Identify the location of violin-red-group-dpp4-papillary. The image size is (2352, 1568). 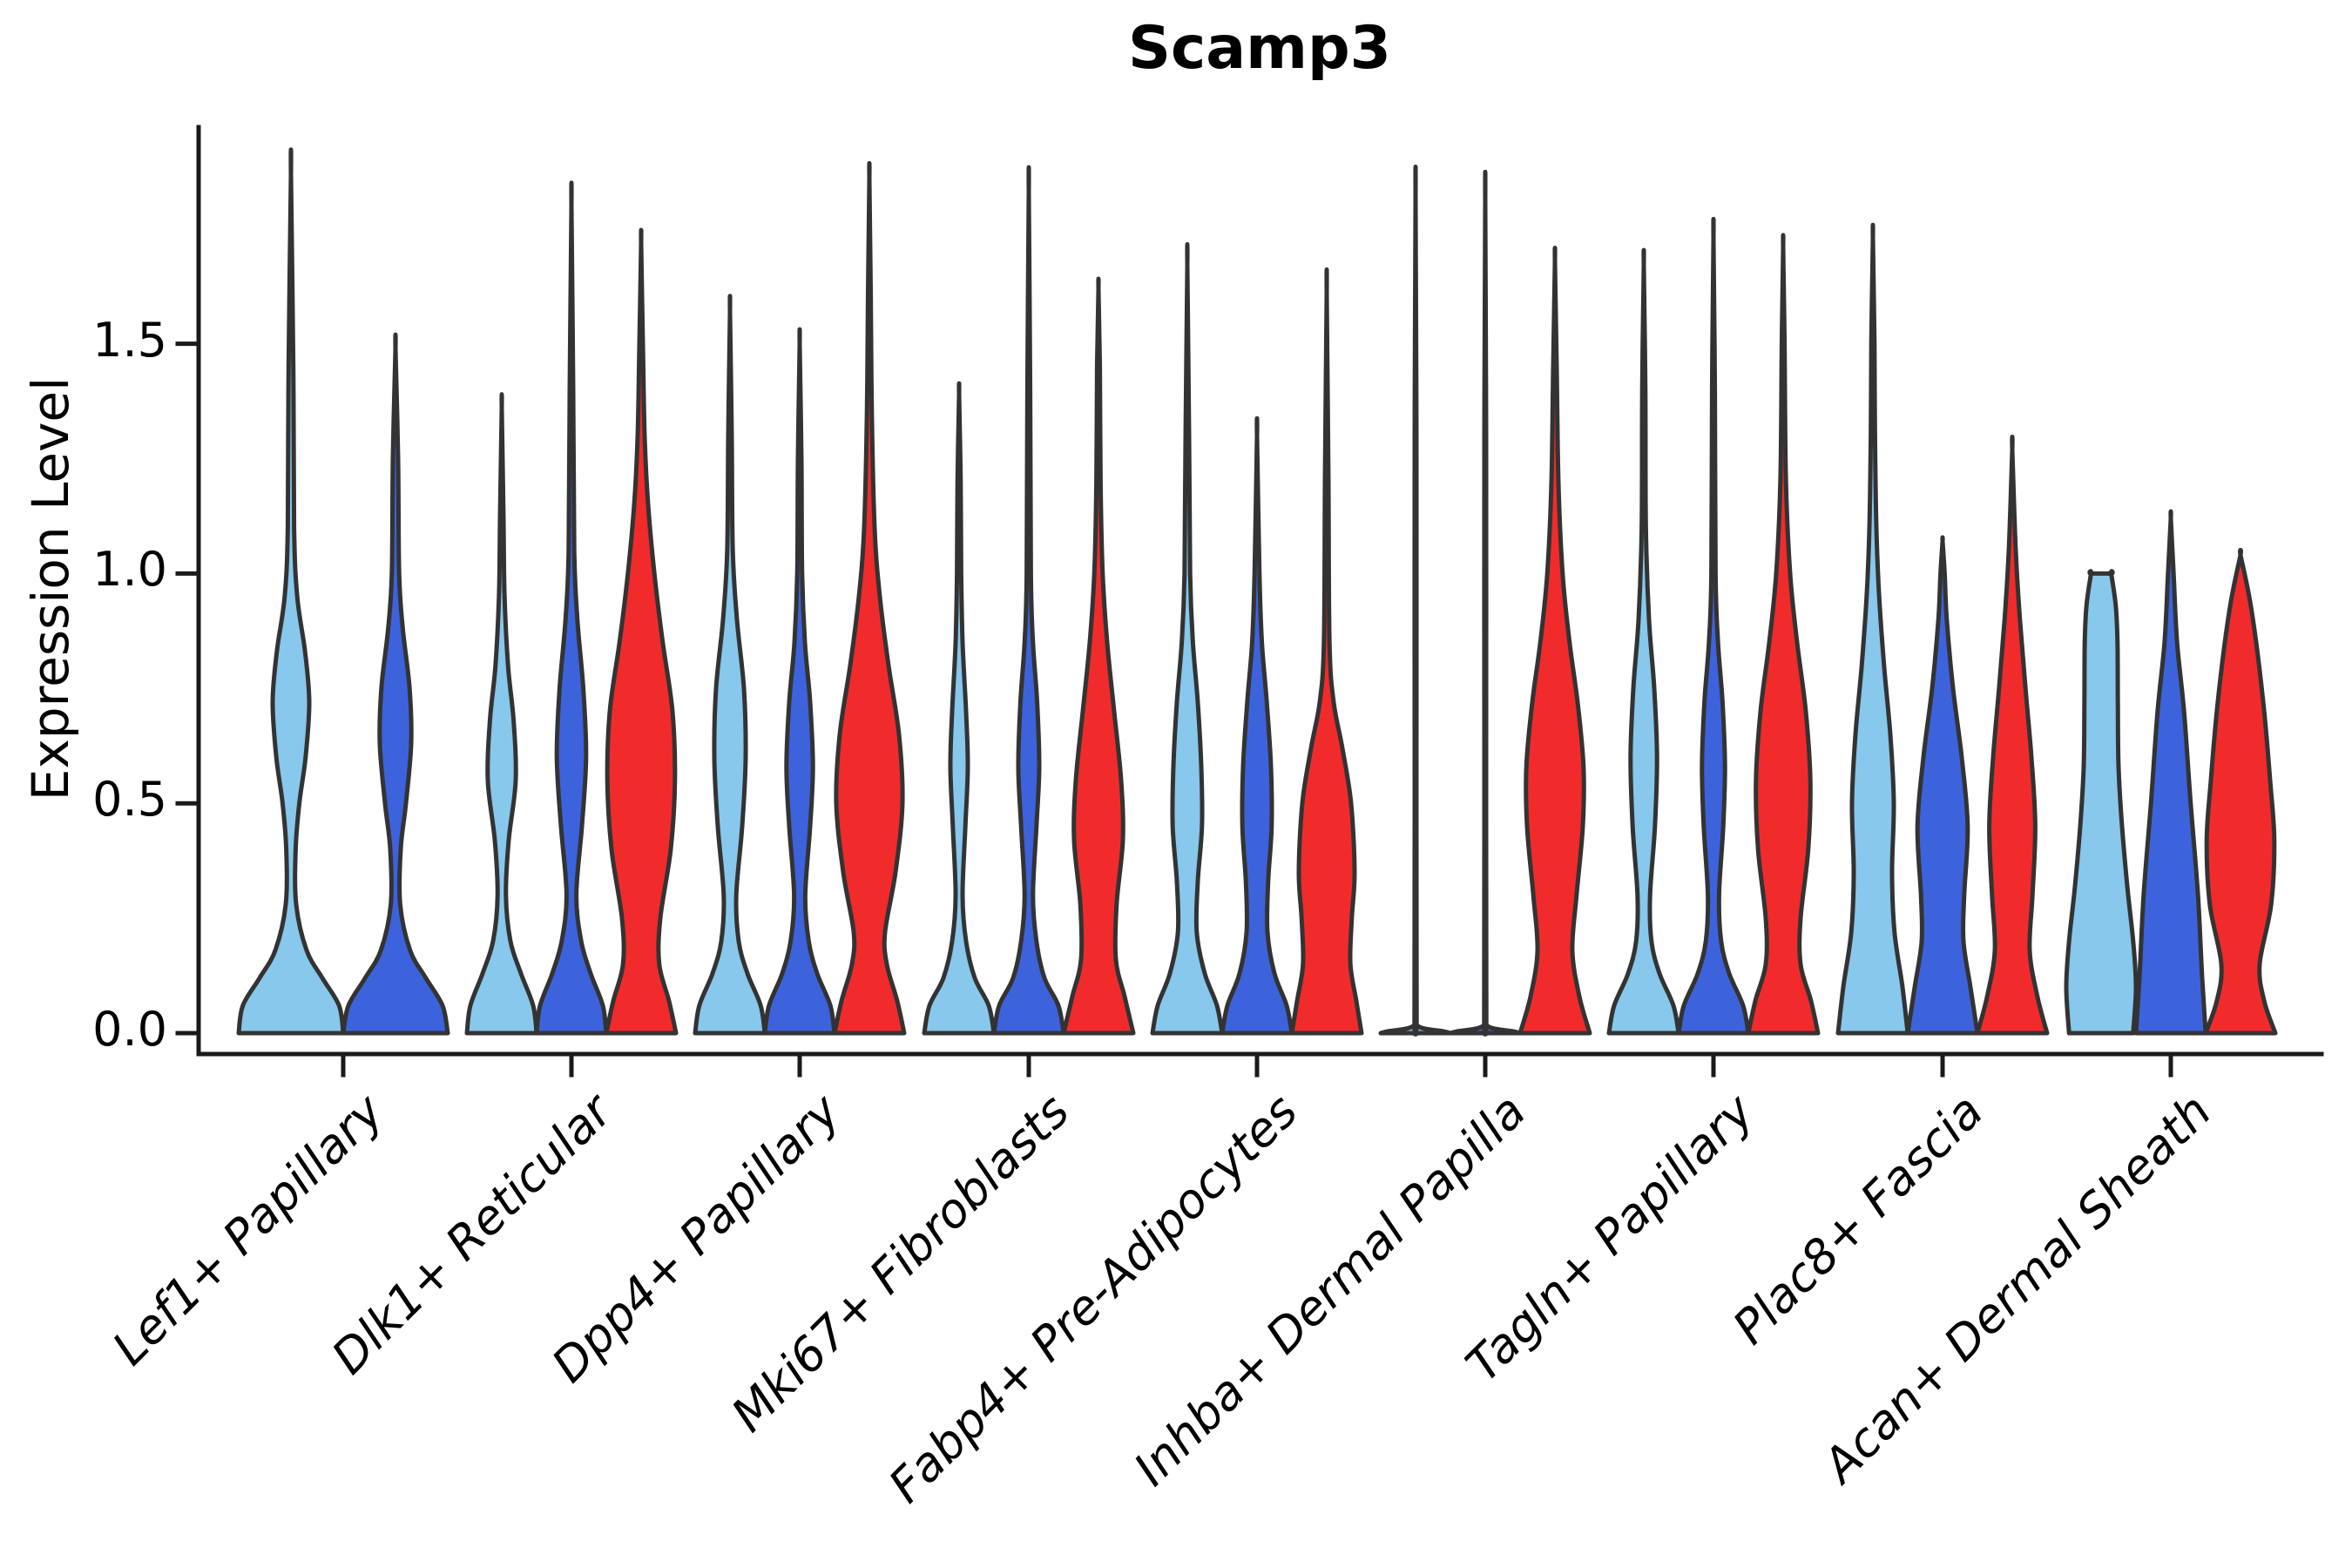
(869, 598).